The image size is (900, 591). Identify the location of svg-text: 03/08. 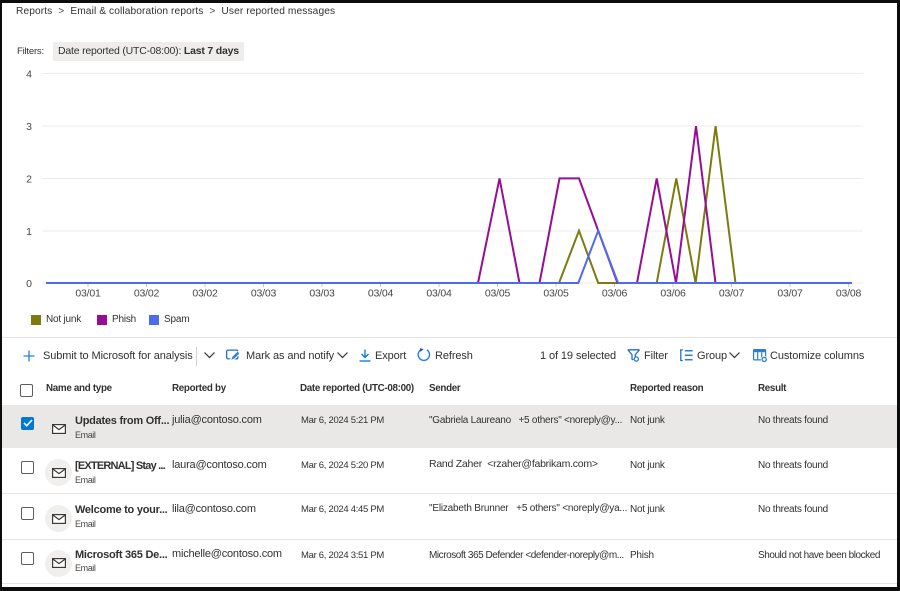
(849, 294).